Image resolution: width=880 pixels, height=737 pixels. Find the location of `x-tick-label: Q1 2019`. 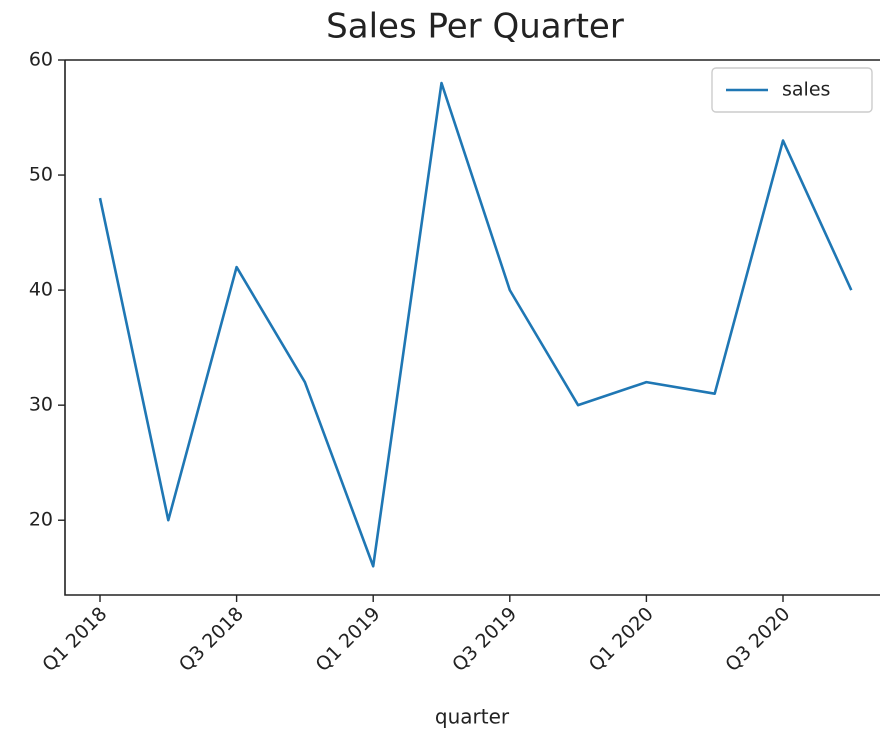

x-tick-label: Q1 2019 is located at coordinates (347, 639).